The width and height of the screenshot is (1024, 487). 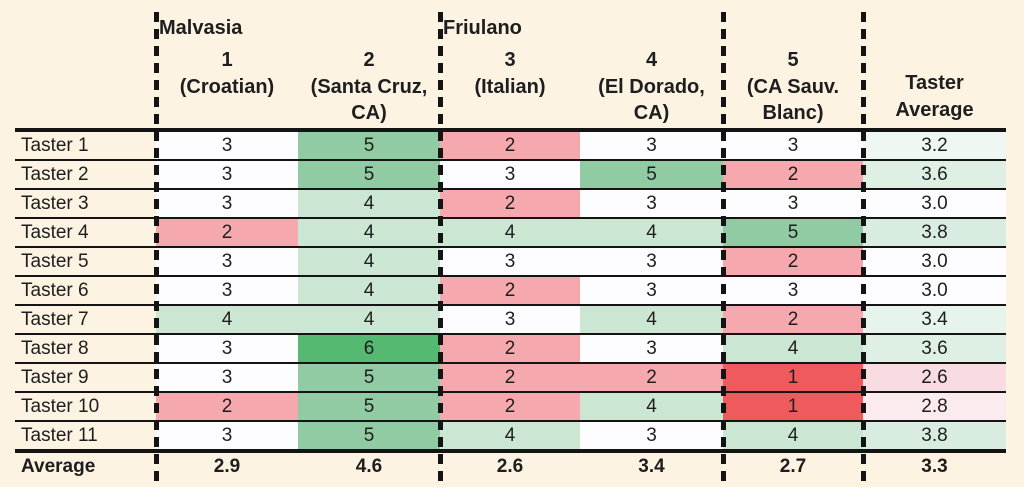 I want to click on column-name: (Santa Cruz, CA), so click(x=369, y=100).